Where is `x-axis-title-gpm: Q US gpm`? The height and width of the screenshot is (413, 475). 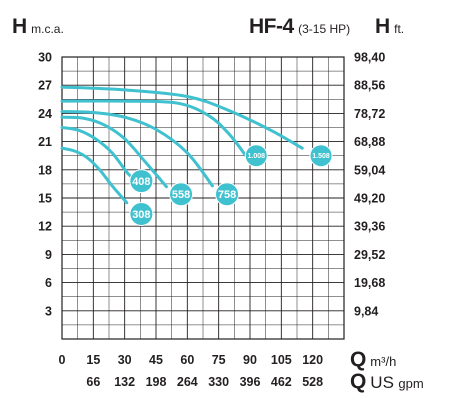
x-axis-title-gpm: Q US gpm is located at coordinates (387, 382).